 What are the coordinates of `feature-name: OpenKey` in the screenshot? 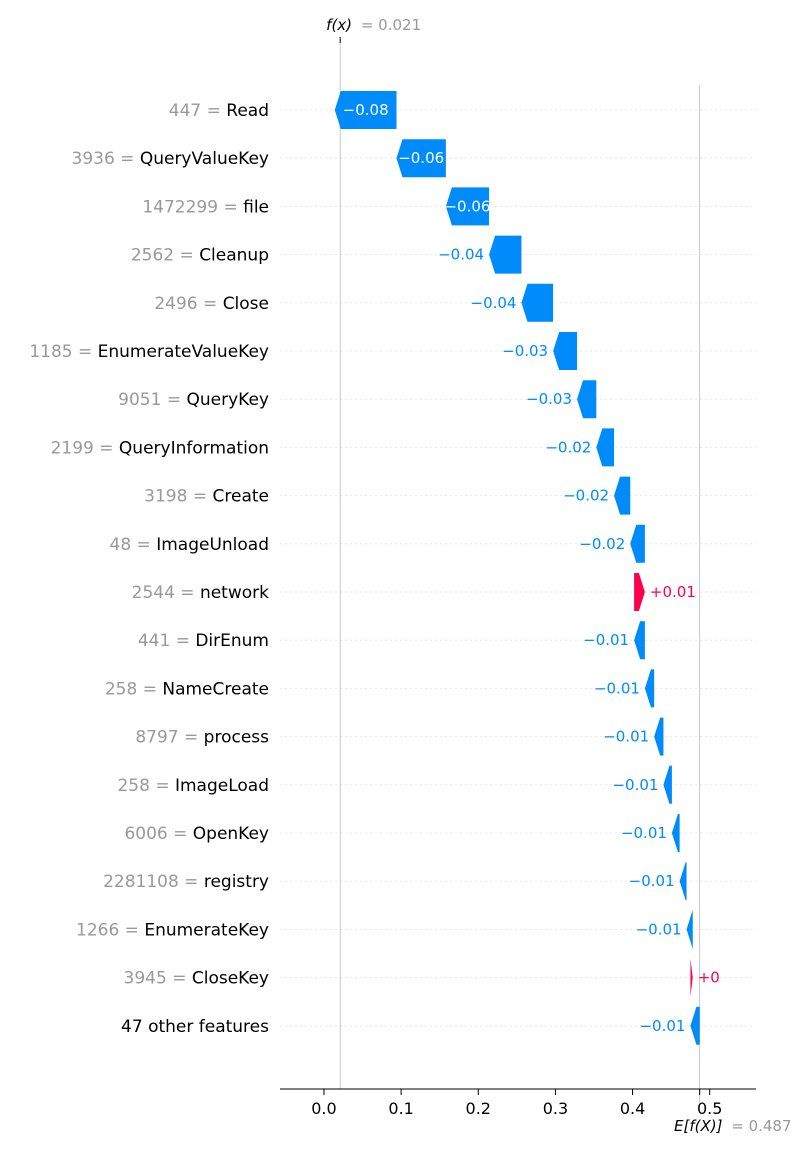 It's located at (231, 834).